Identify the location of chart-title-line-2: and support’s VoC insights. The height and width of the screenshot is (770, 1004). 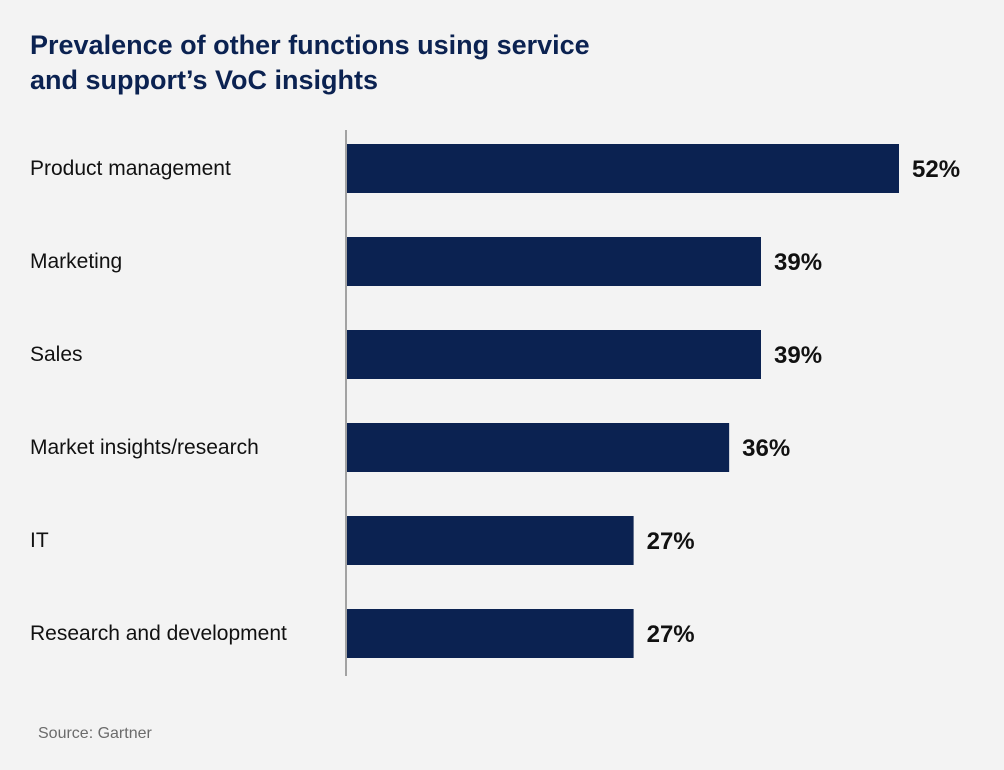
(204, 80).